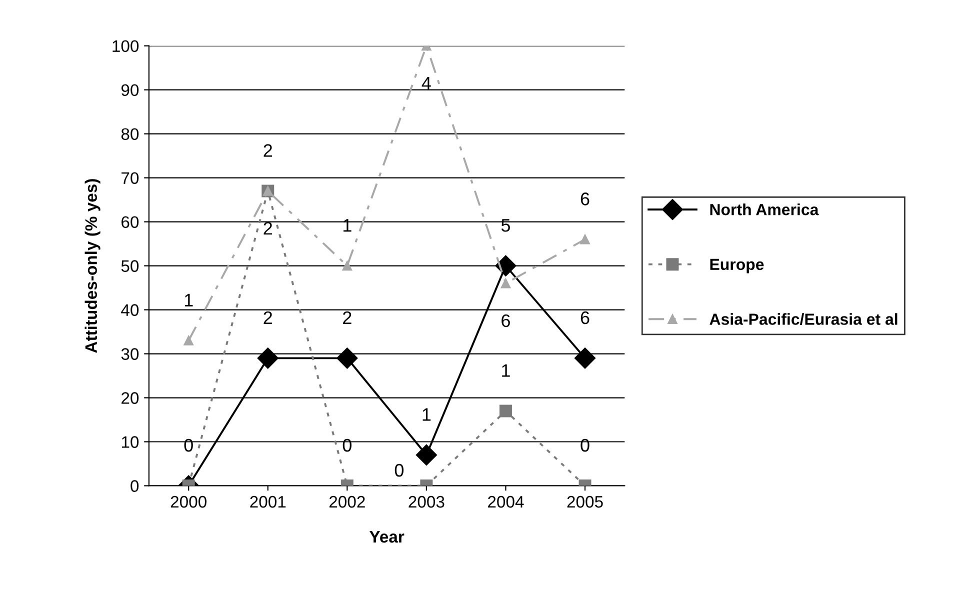  I want to click on y-tick-label: 60, so click(130, 222).